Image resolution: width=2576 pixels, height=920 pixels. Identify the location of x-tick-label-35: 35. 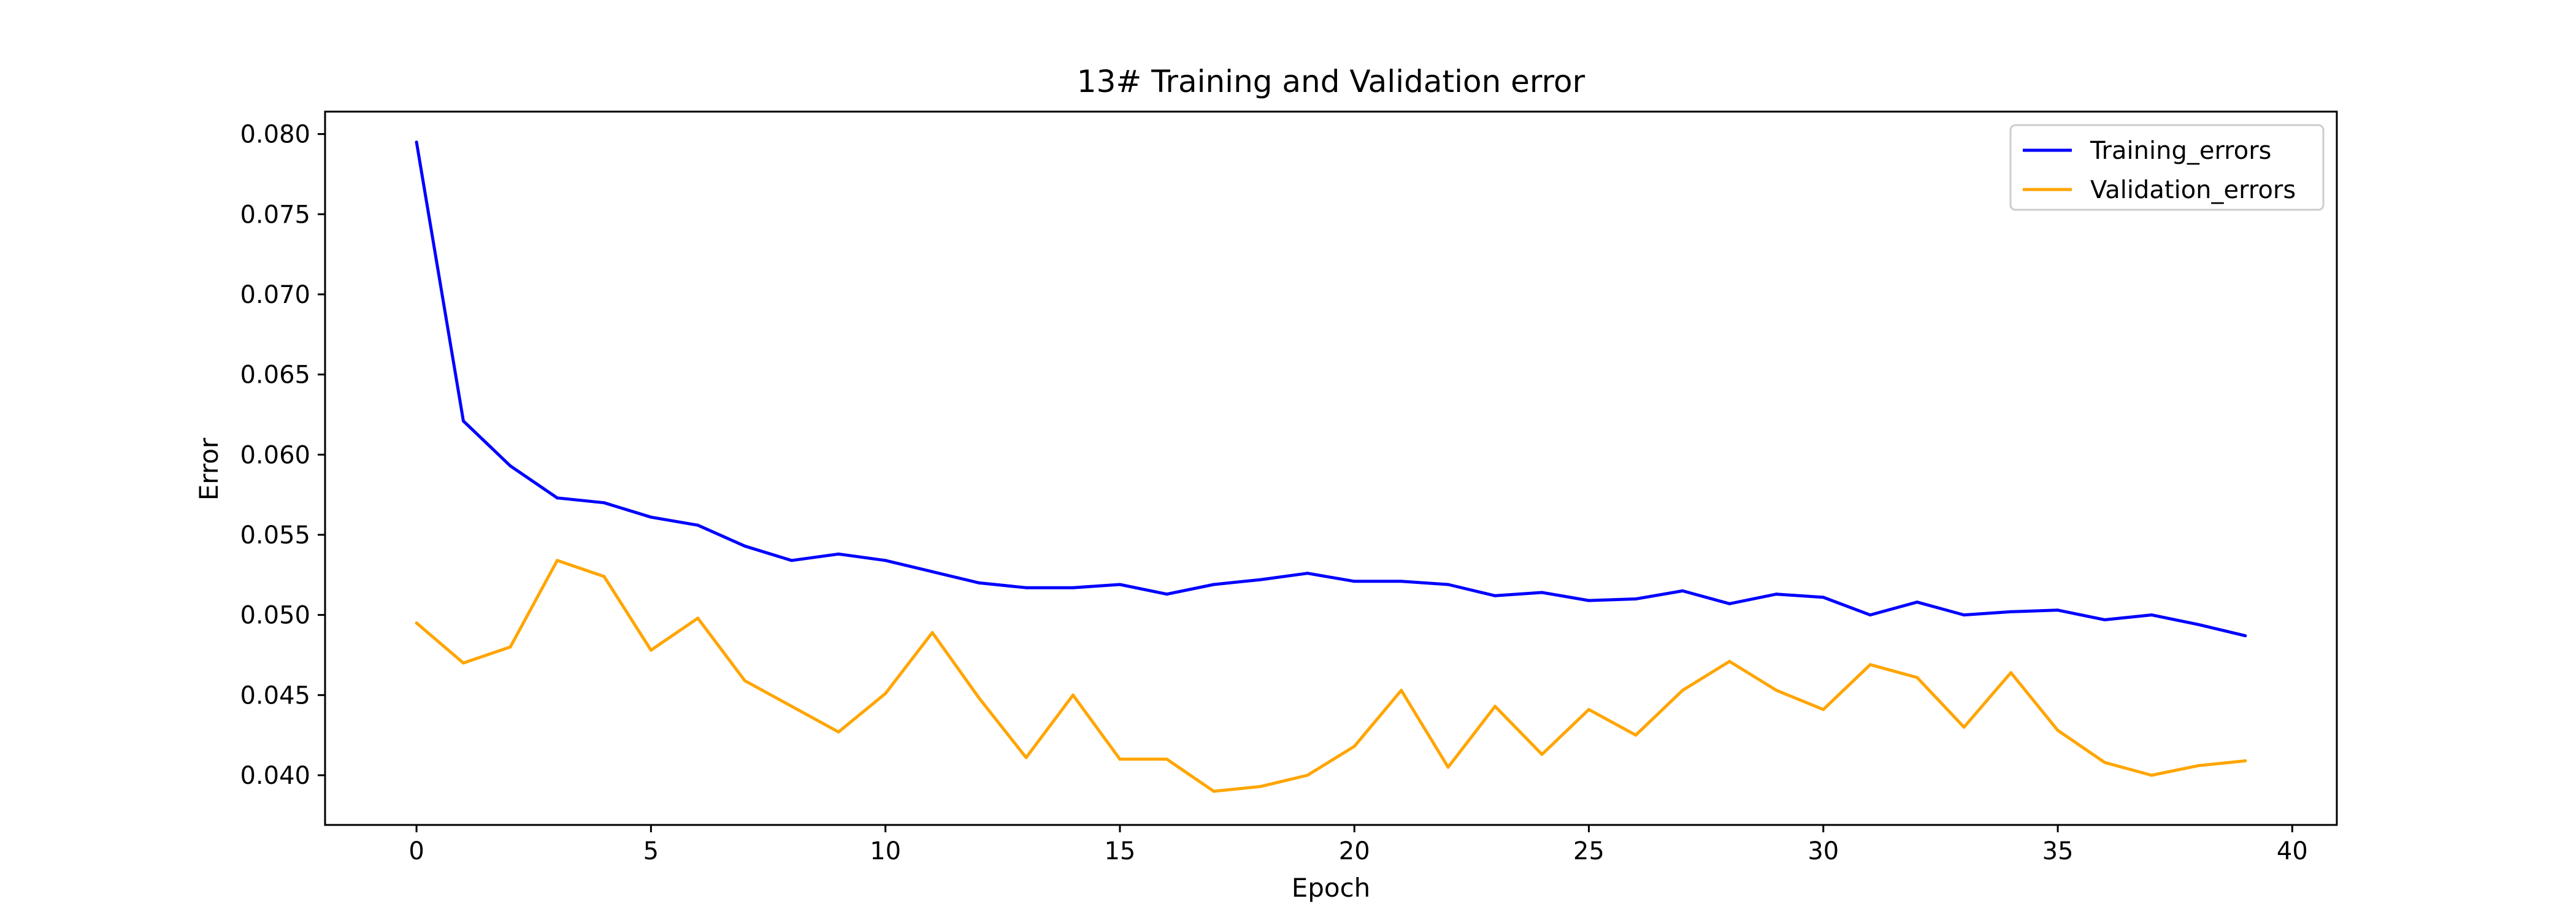
(2058, 851).